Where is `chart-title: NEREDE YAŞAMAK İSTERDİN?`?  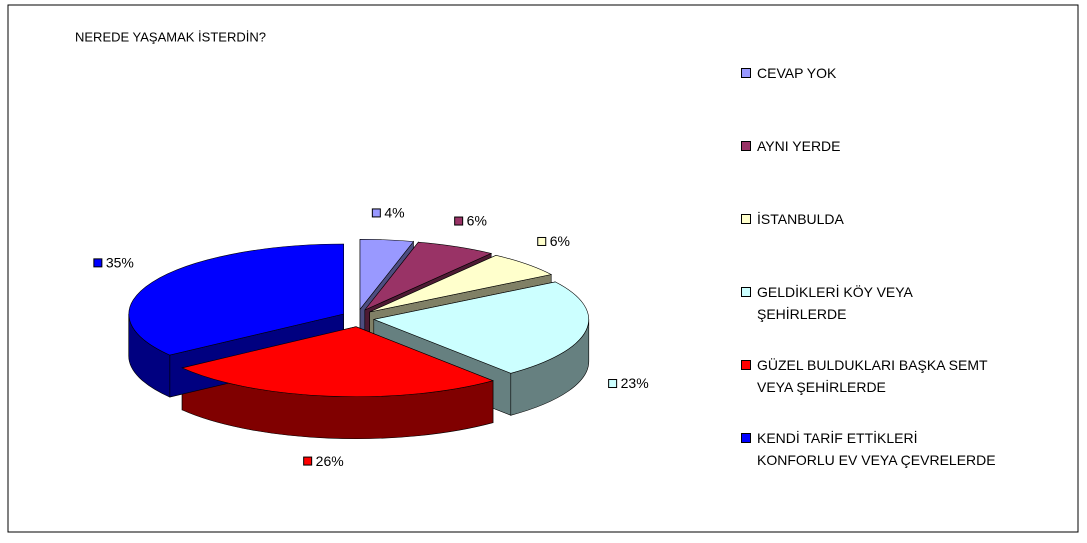
chart-title: NEREDE YAŞAMAK İSTERDİN? is located at coordinates (170, 36).